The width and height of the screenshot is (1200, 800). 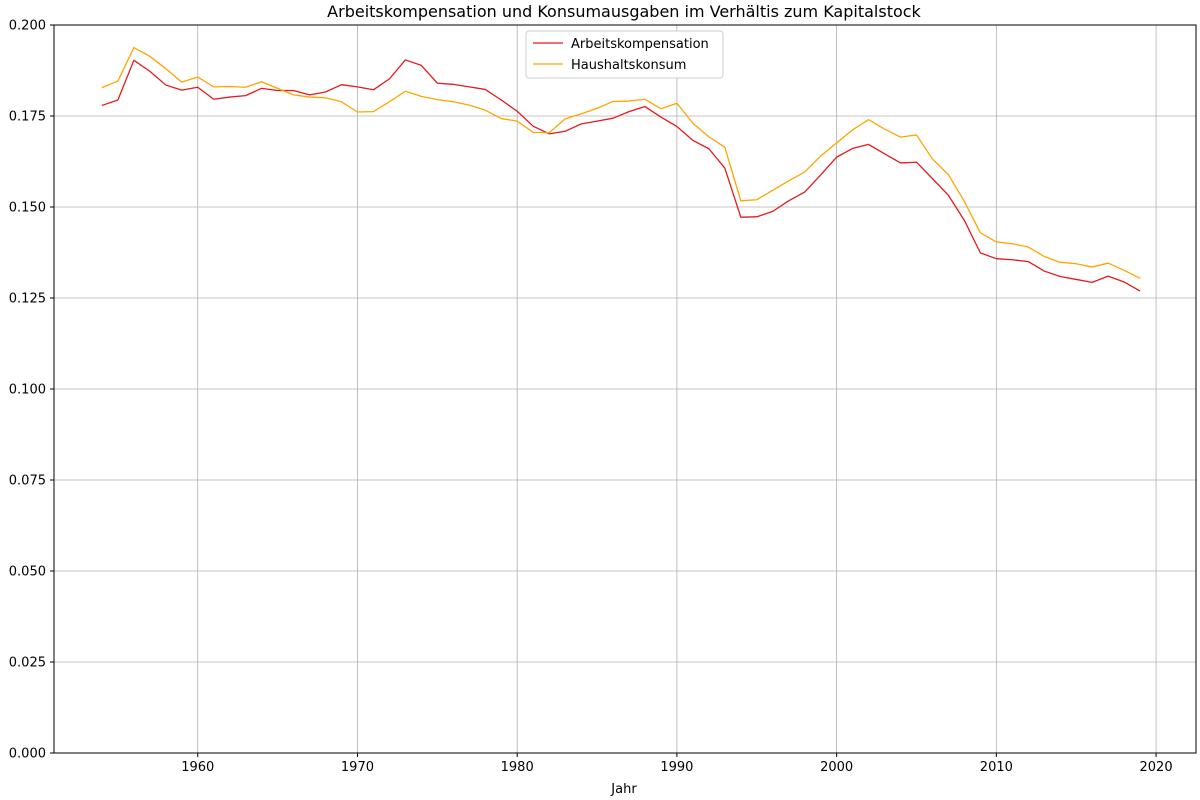 I want to click on y-tick-label: 0.175, so click(x=27, y=117).